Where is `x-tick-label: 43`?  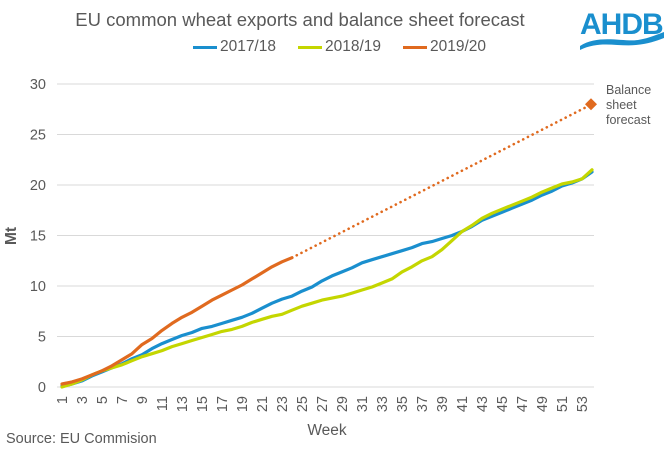
x-tick-label: 43 is located at coordinates (483, 404).